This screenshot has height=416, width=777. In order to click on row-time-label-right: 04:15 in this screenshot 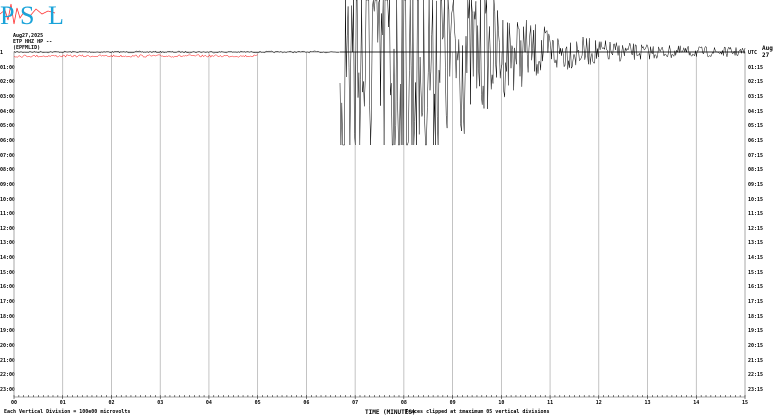, I will do `click(756, 111)`.